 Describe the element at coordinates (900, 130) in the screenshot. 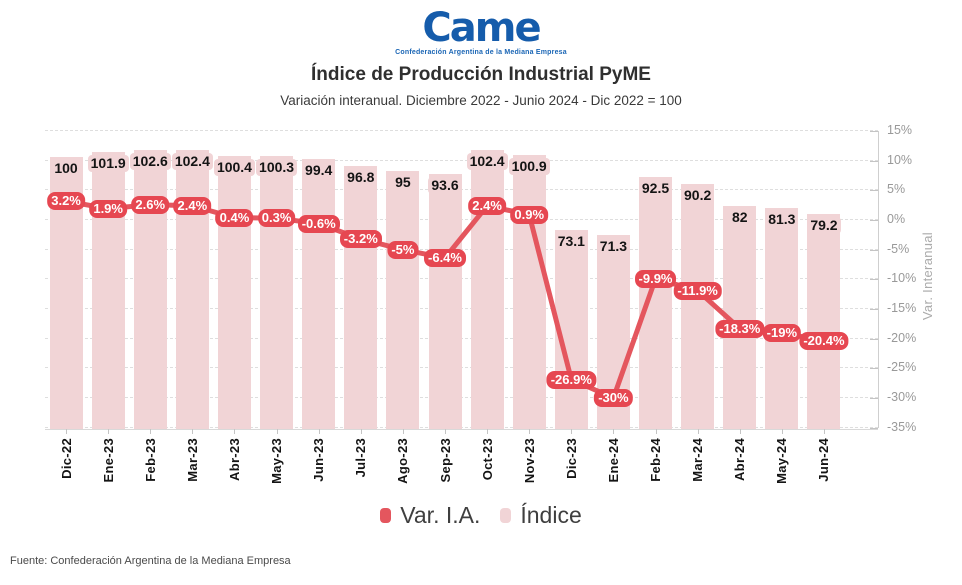

I see `y-axis-tick-label: 15%` at that location.